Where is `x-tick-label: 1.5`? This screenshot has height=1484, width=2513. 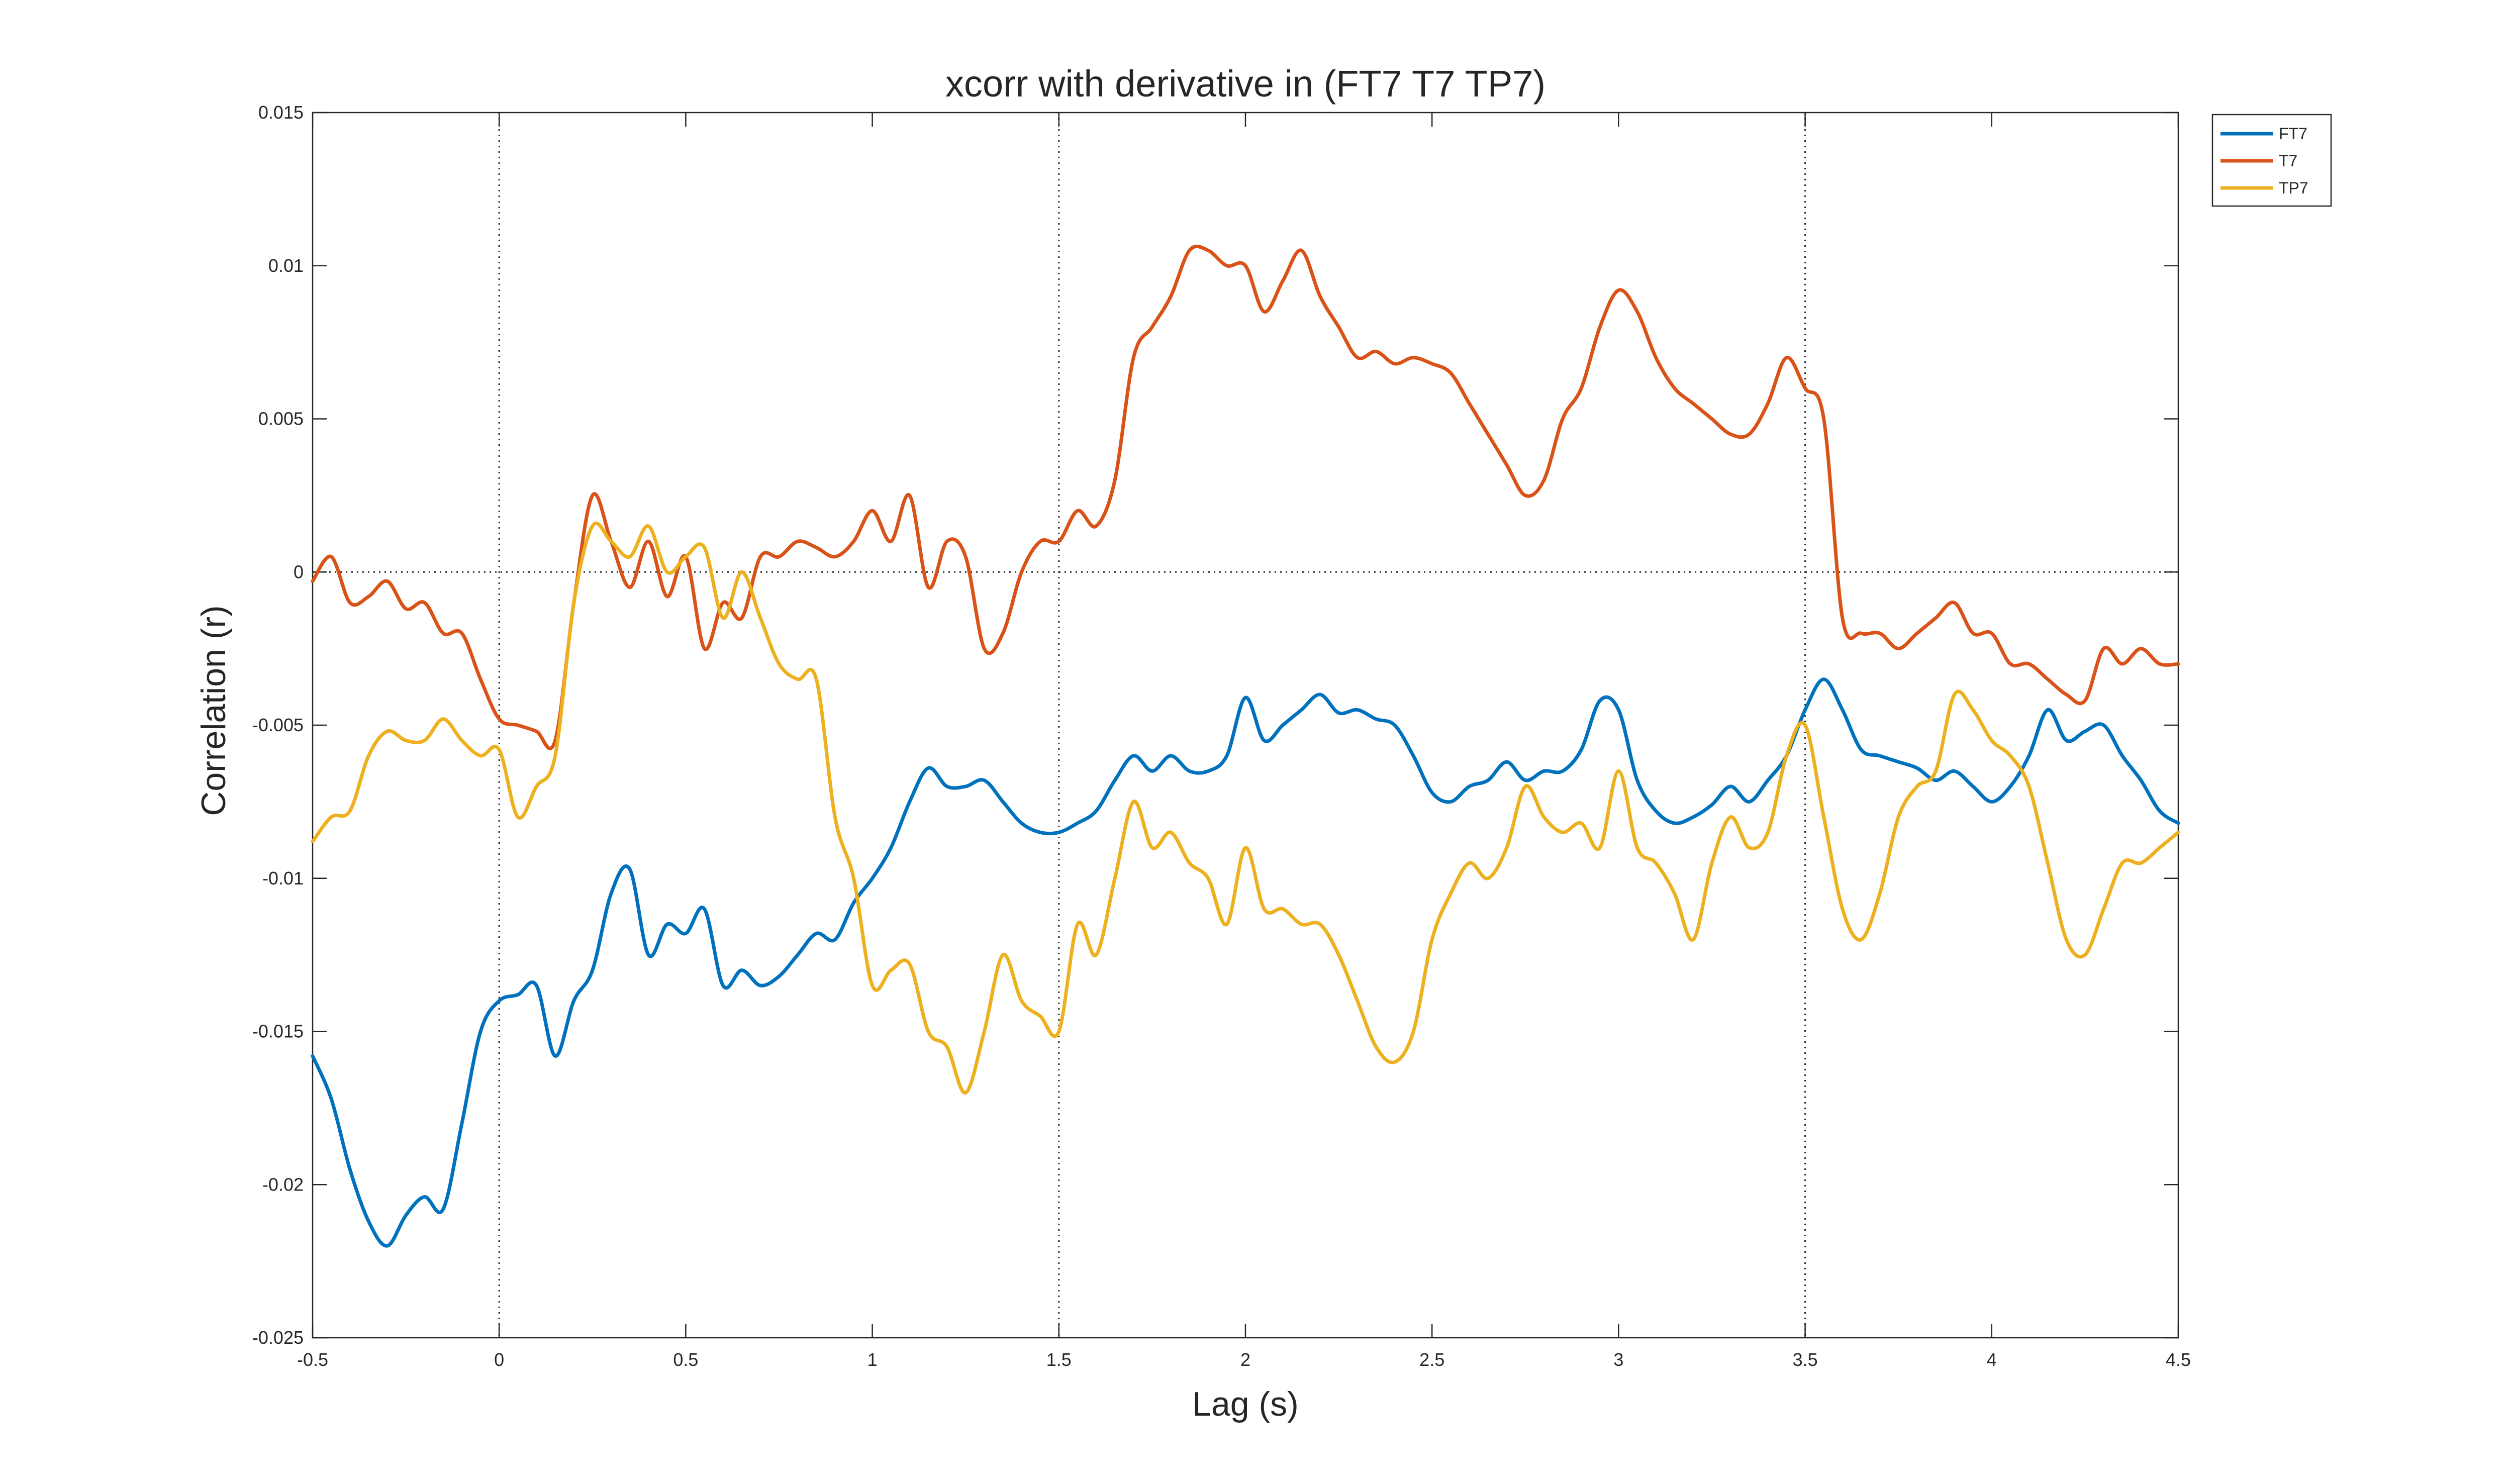
x-tick-label: 1.5 is located at coordinates (1059, 1360).